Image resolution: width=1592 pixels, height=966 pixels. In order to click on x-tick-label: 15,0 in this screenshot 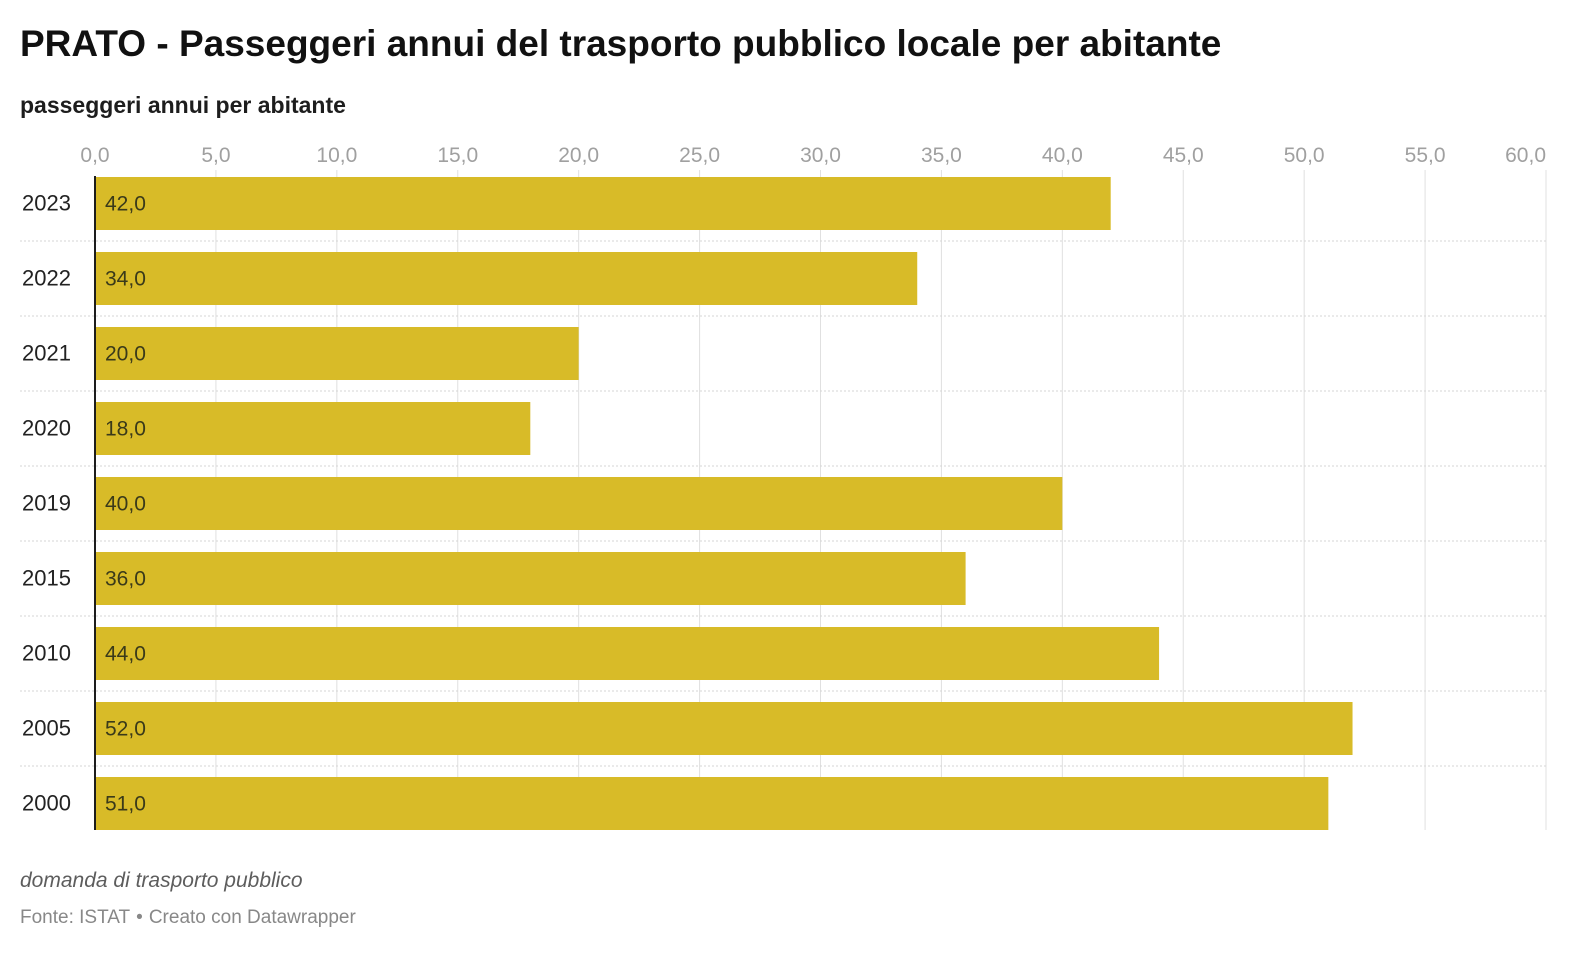, I will do `click(457, 155)`.